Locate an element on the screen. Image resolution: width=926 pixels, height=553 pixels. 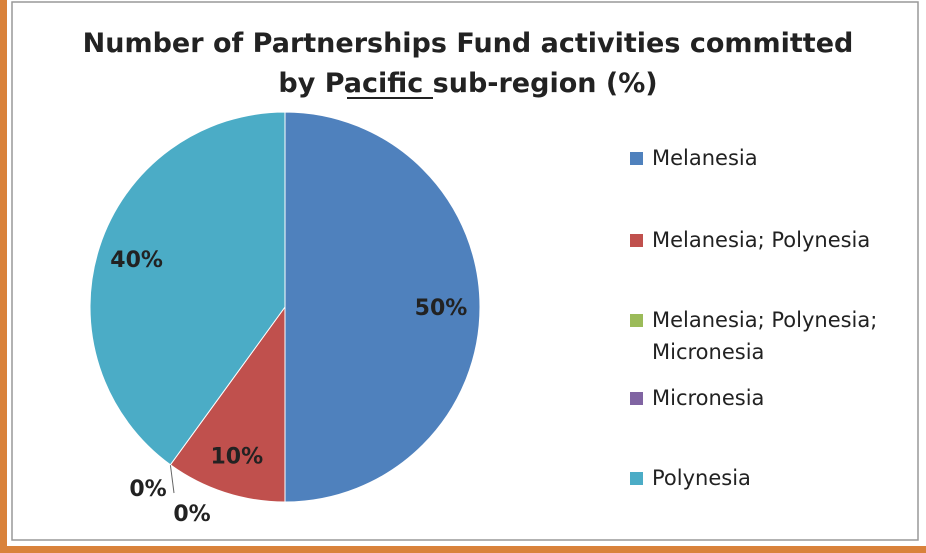
legend-label: Melanesia; Polynesia is located at coordinates (761, 240).